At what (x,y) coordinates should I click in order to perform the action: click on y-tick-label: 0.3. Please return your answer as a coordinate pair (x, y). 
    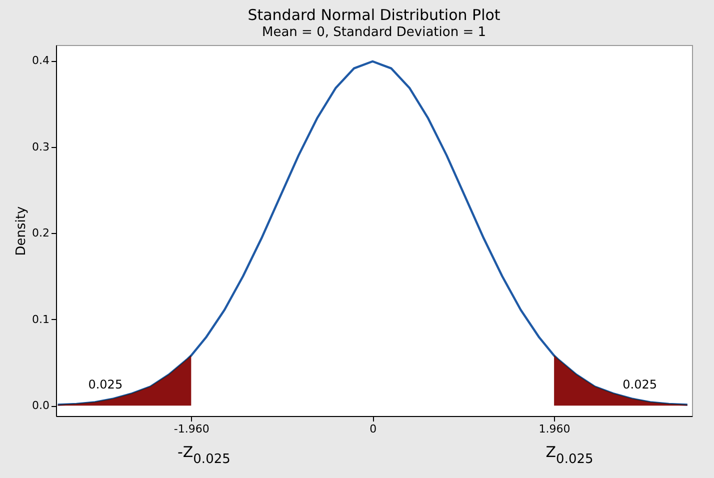
    Looking at the image, I should click on (41, 147).